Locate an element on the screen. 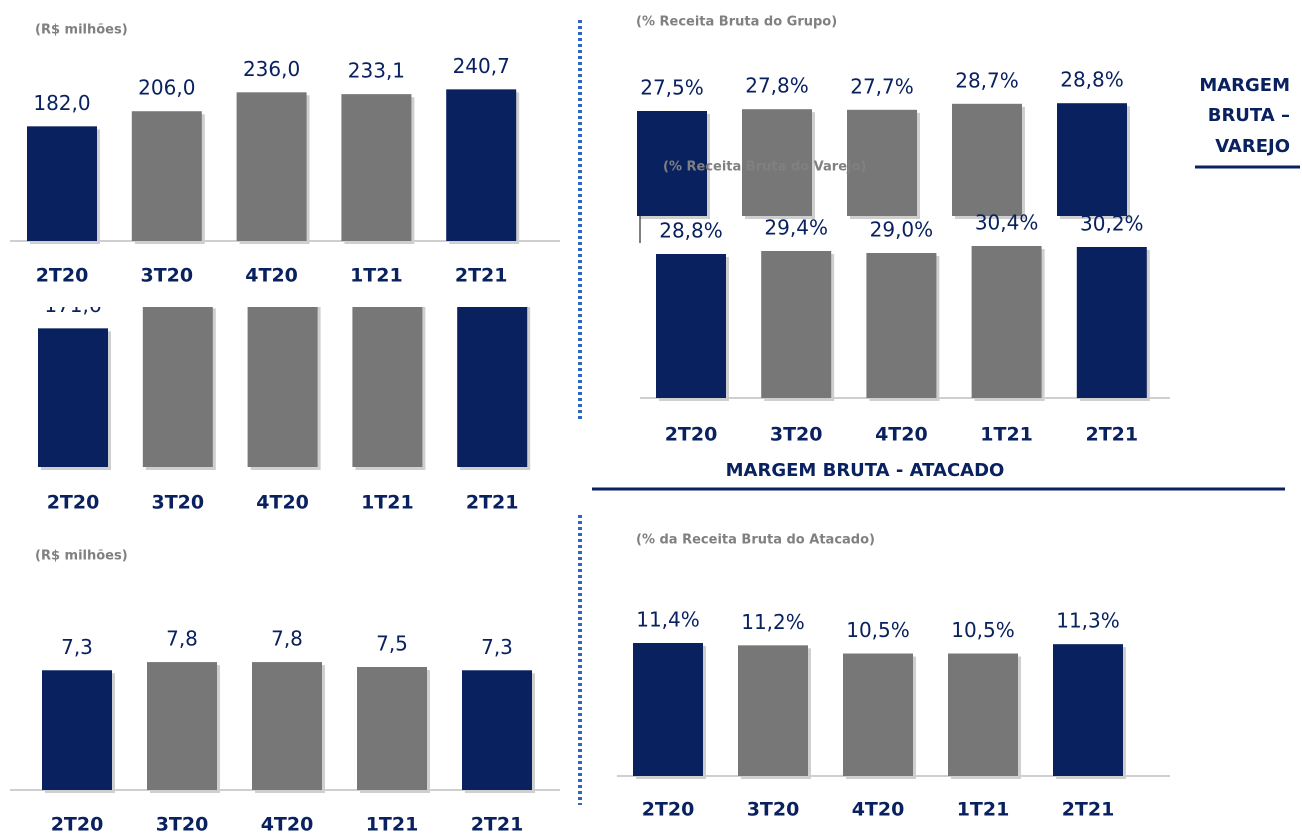 The height and width of the screenshot is (835, 1302). data-label: 240,7 is located at coordinates (481, 66).